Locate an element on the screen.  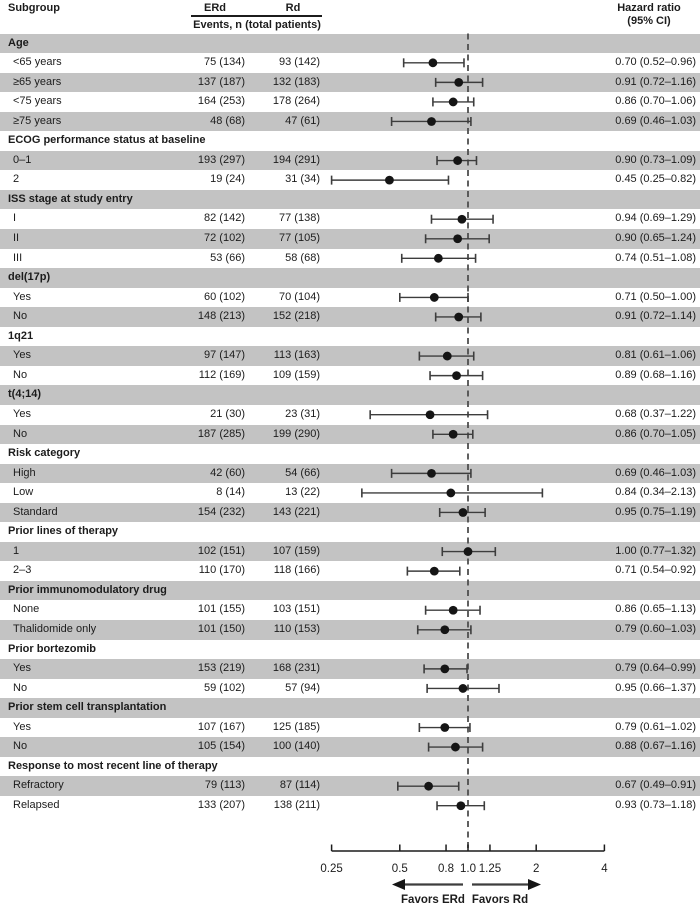
rd-column-header: Rd is located at coordinates (293, 8).